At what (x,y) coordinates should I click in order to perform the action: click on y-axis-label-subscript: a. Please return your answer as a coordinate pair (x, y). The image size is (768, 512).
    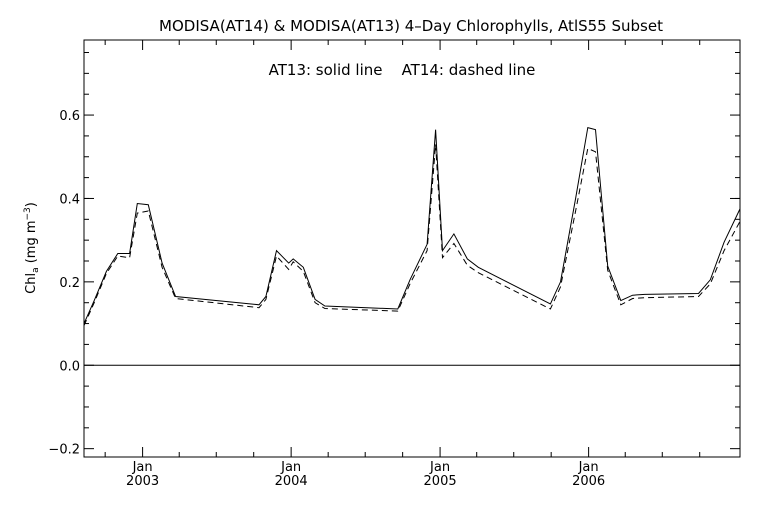
    Looking at the image, I should click on (36, 270).